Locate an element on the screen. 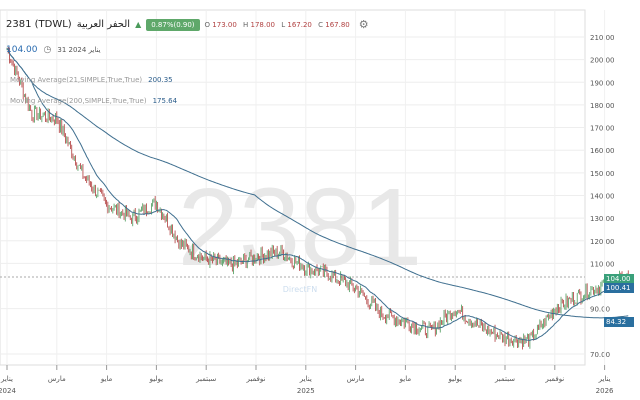 This screenshot has height=400, width=640. x-tick-year: 2026 is located at coordinates (605, 391).